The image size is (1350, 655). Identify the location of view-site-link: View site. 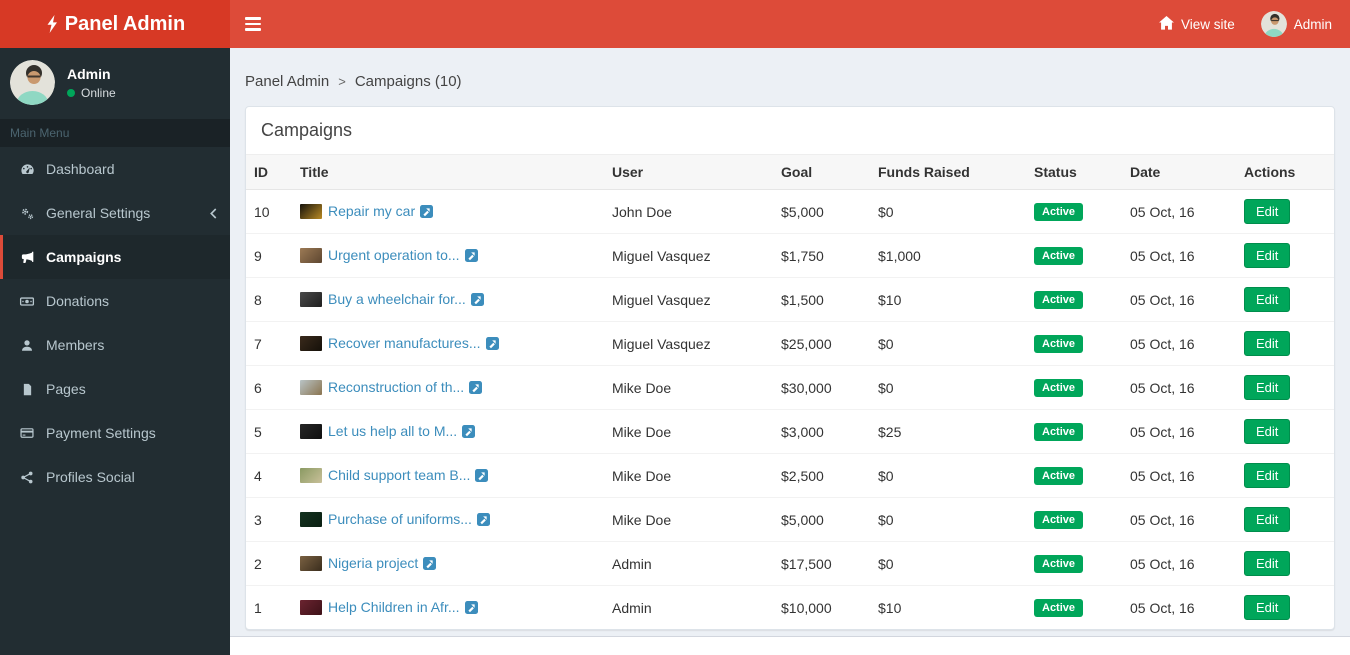
(1196, 24).